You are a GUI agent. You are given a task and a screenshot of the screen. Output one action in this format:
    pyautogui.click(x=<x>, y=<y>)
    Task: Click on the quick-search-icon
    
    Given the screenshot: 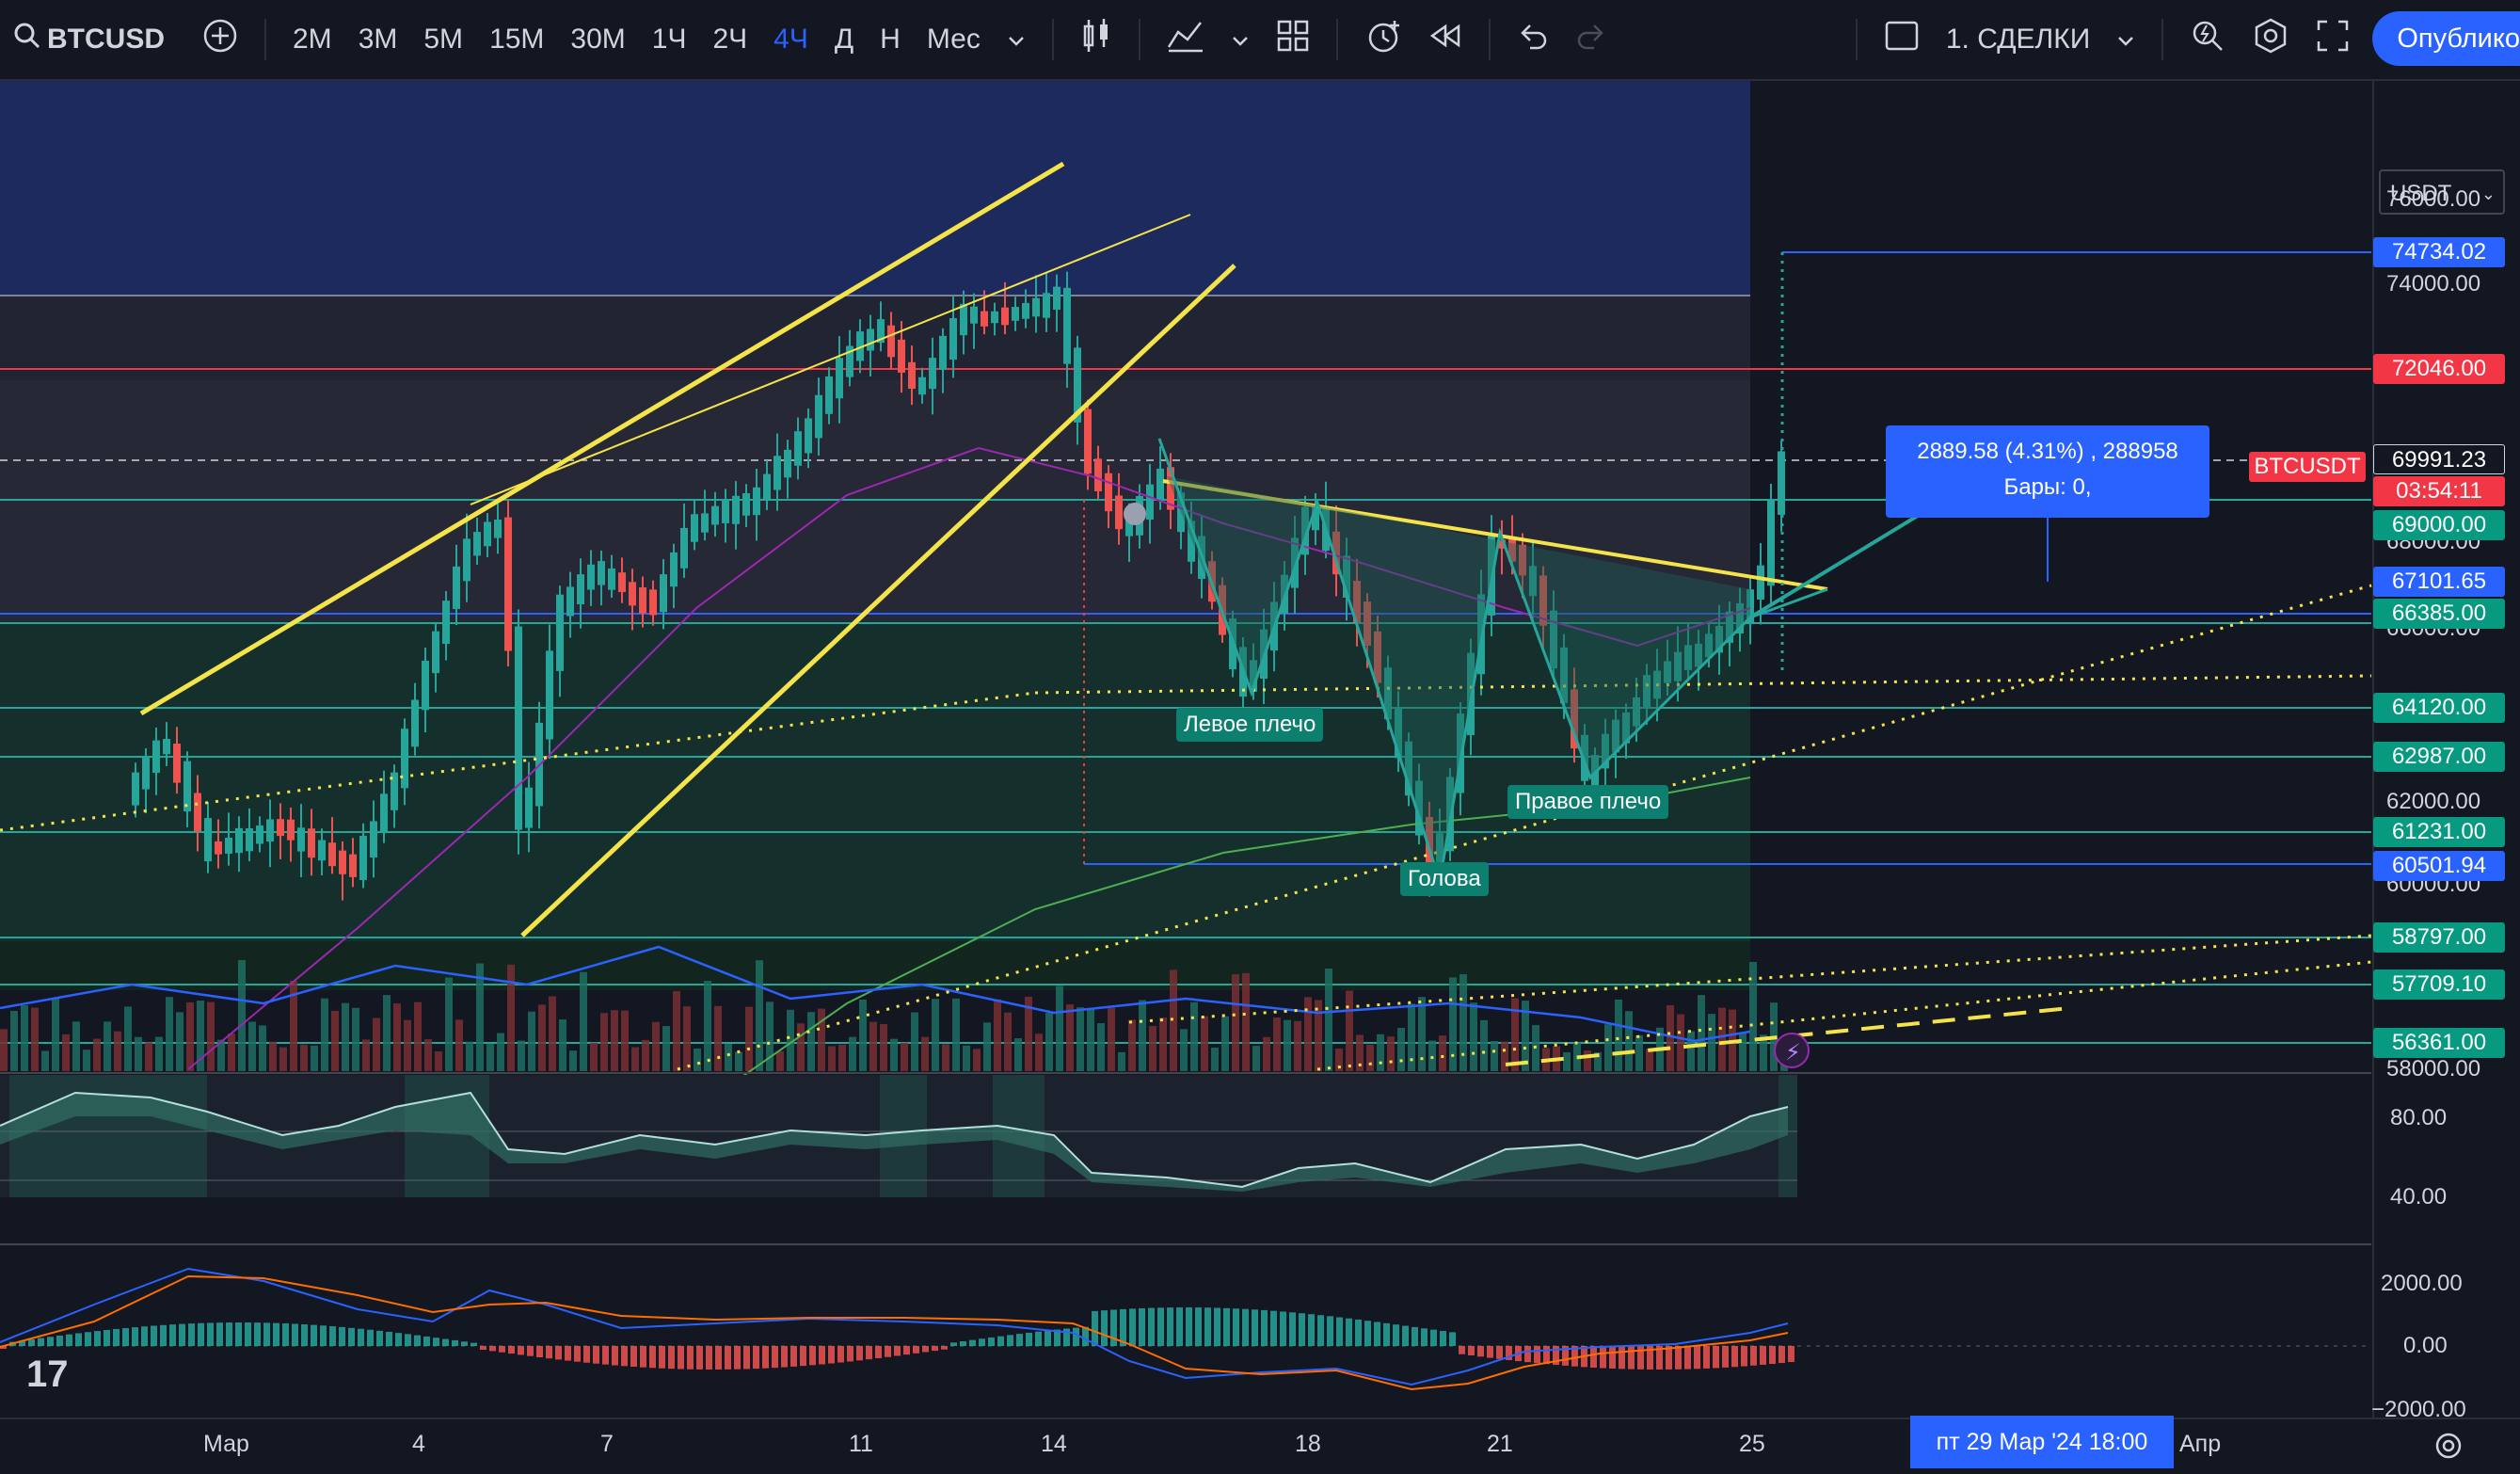 What is the action you would take?
    pyautogui.click(x=2207, y=39)
    